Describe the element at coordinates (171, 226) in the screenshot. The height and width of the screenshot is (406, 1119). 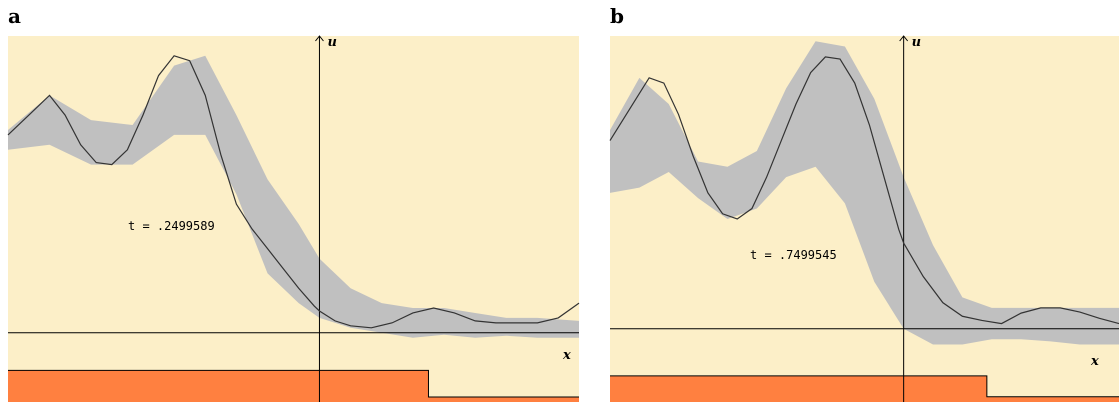
I see `time-annotation: t = .2499589` at that location.